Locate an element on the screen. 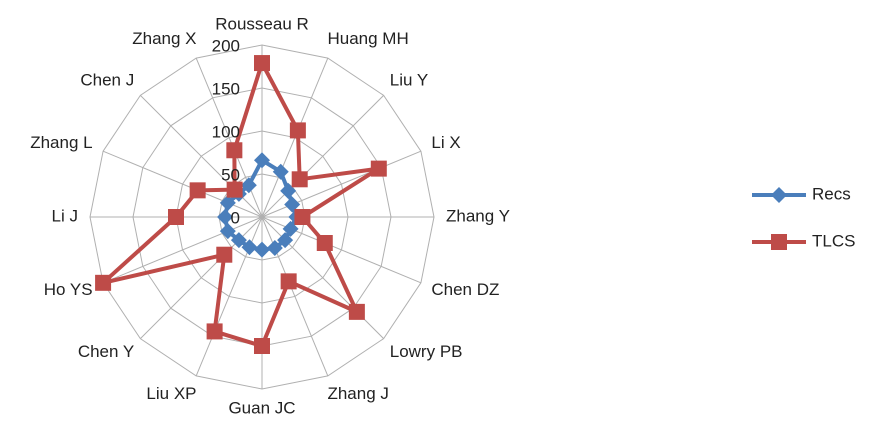  category-label: Liu XP is located at coordinates (171, 393).